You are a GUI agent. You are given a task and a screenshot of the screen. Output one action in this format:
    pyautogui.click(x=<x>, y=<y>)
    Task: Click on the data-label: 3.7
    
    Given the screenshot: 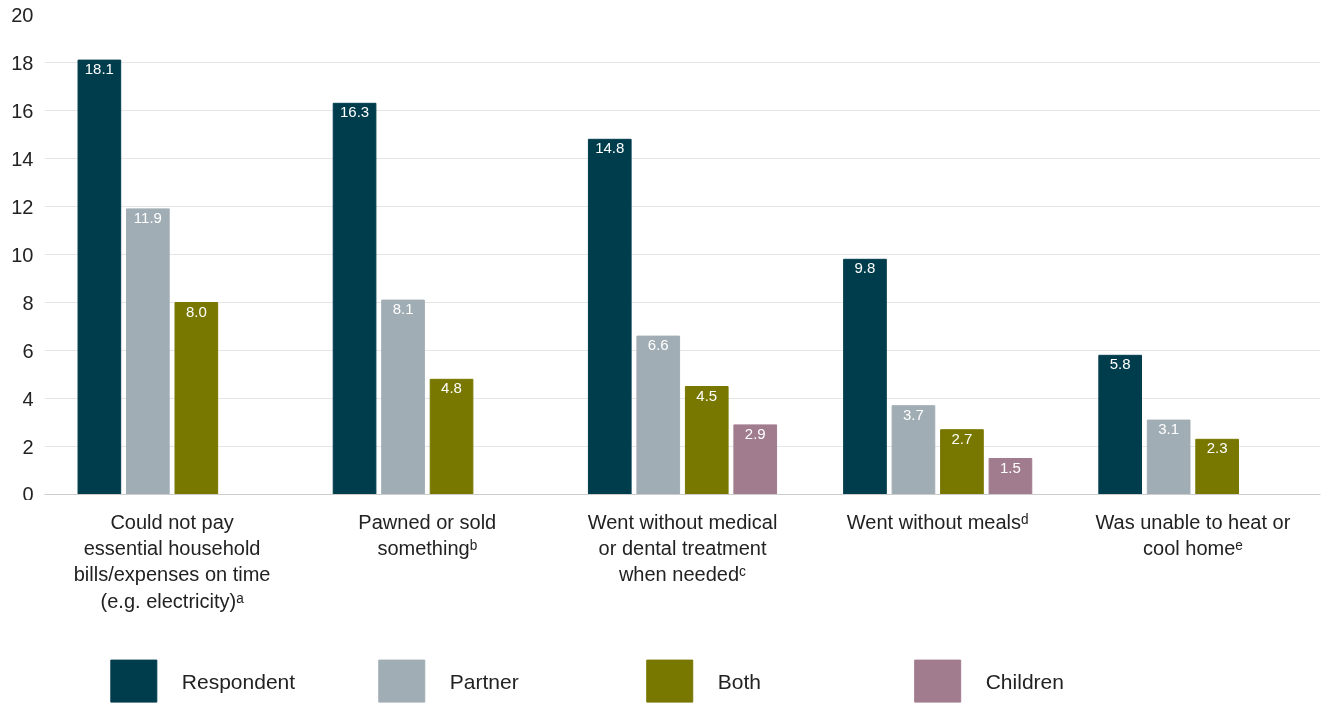 What is the action you would take?
    pyautogui.click(x=913, y=414)
    